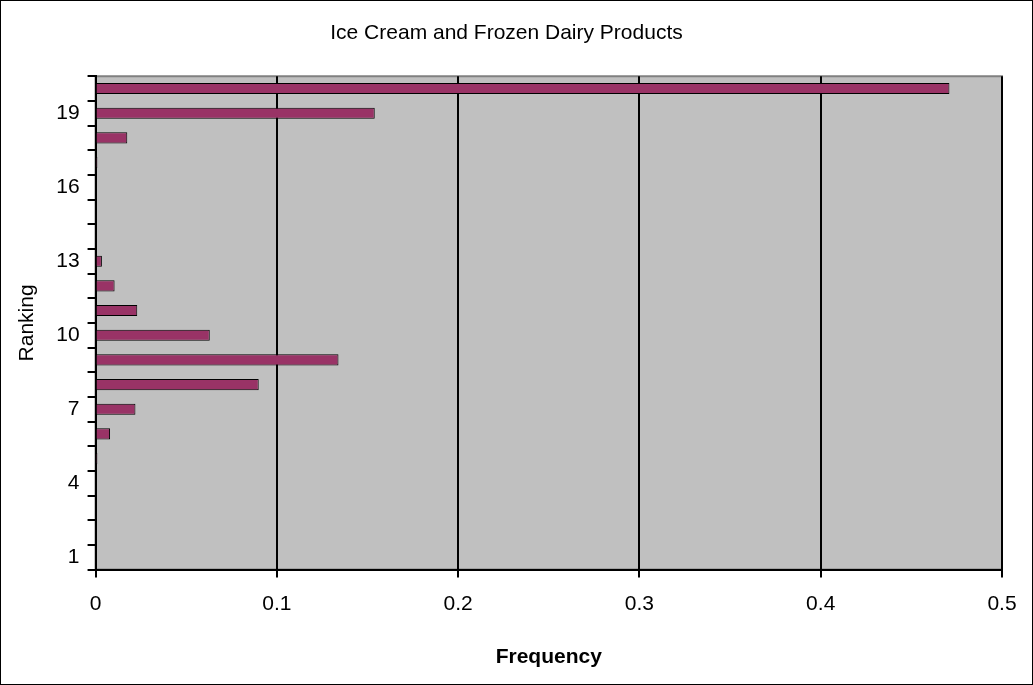  I want to click on y-tick-label: 16, so click(68, 186).